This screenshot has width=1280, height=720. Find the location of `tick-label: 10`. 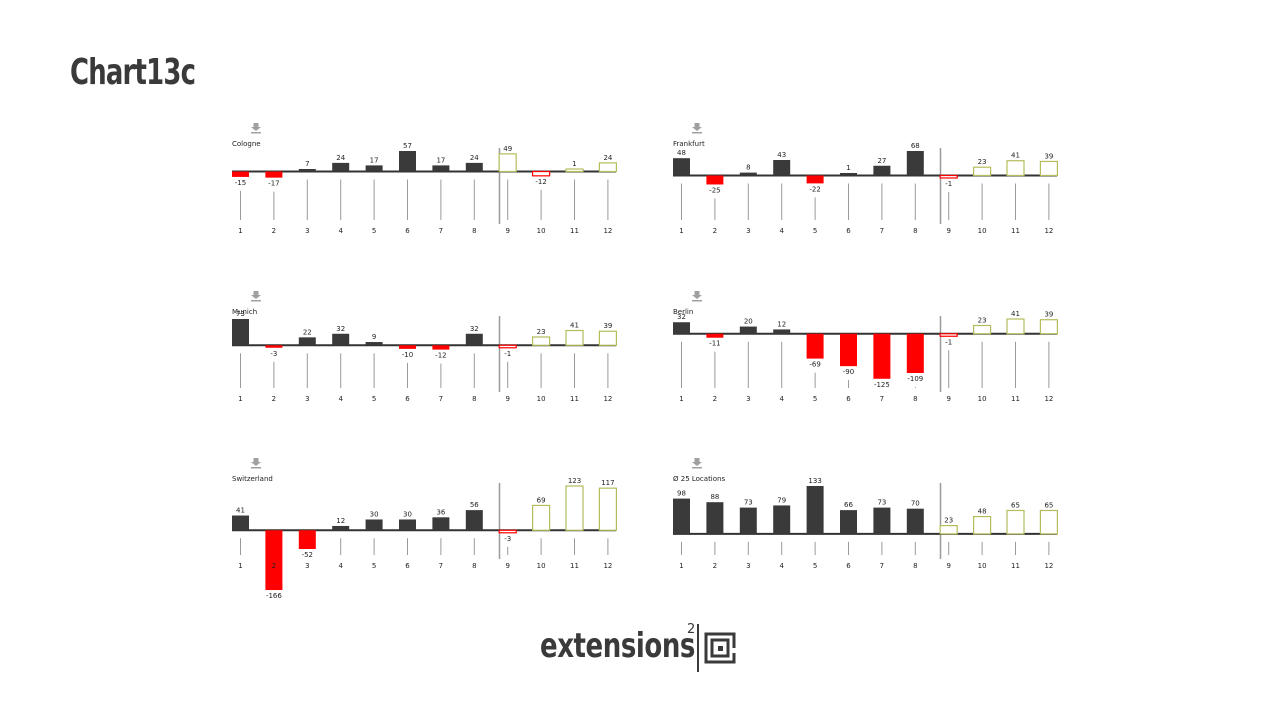

tick-label: 10 is located at coordinates (541, 399).